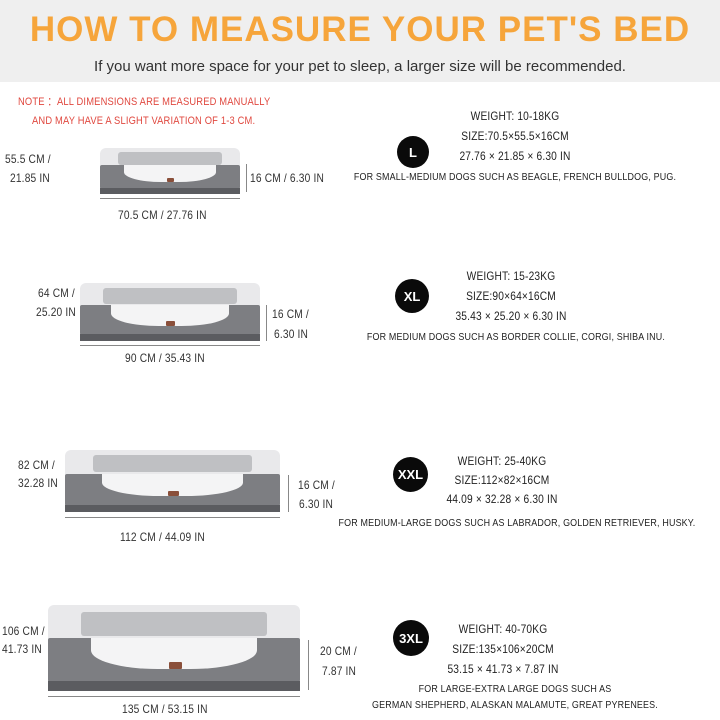 The image size is (720, 720). I want to click on header, so click(360, 41).